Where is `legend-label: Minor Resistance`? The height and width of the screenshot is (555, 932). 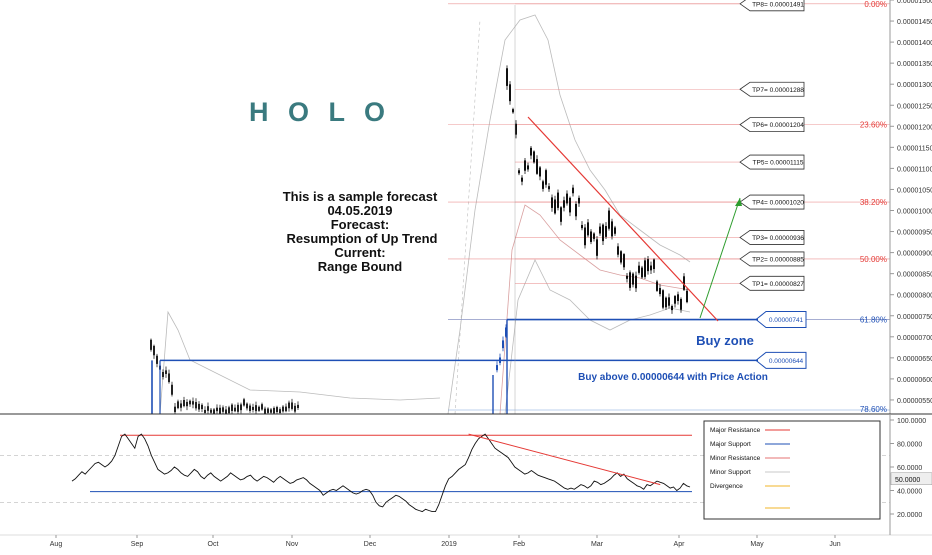 legend-label: Minor Resistance is located at coordinates (735, 458).